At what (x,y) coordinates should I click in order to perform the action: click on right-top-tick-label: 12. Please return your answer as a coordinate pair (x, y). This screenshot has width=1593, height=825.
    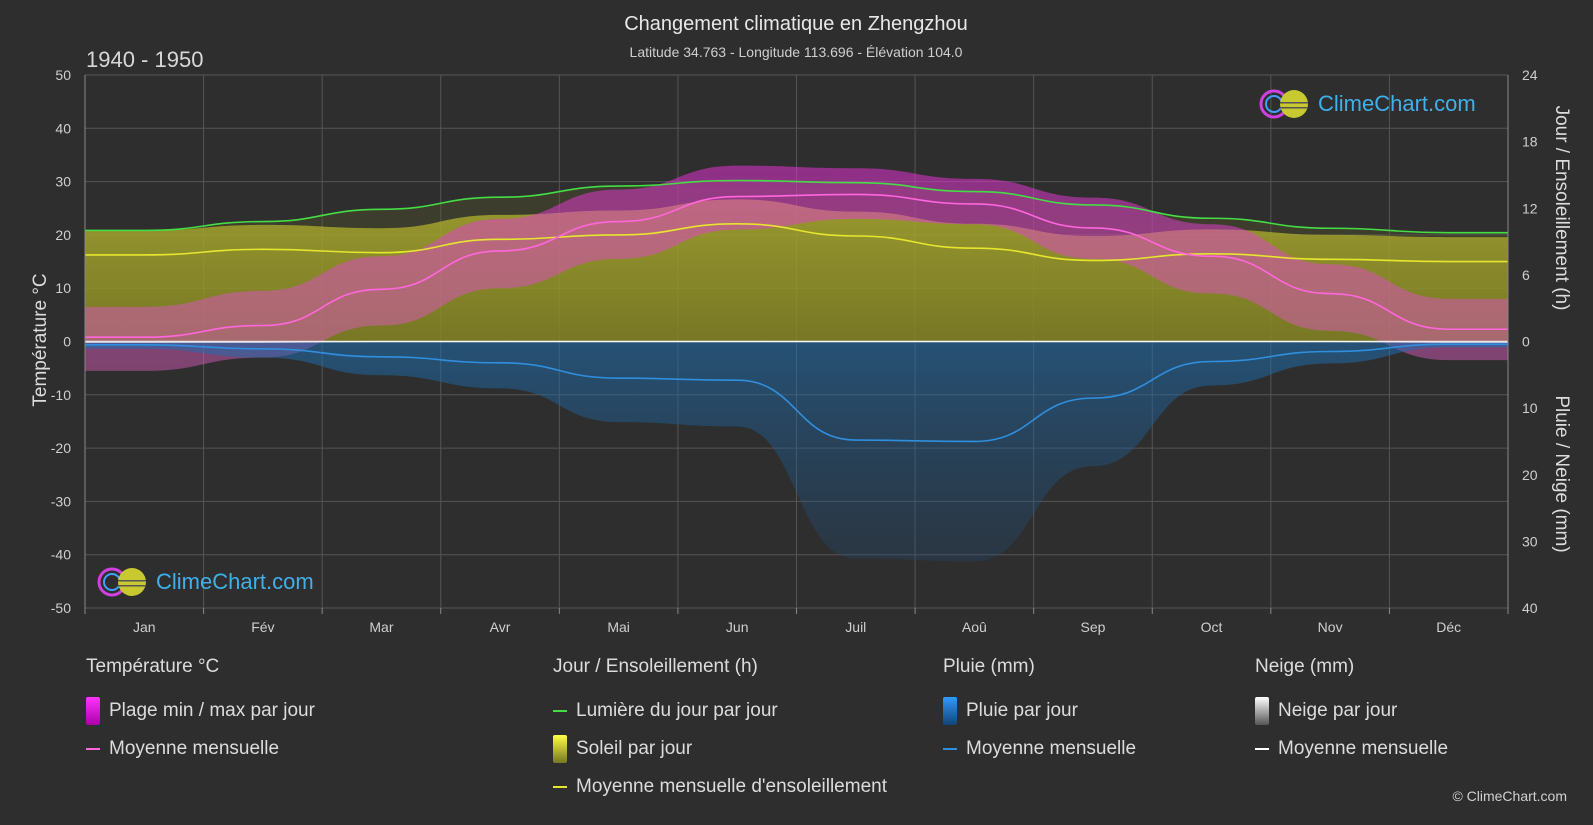
    Looking at the image, I should click on (1530, 208).